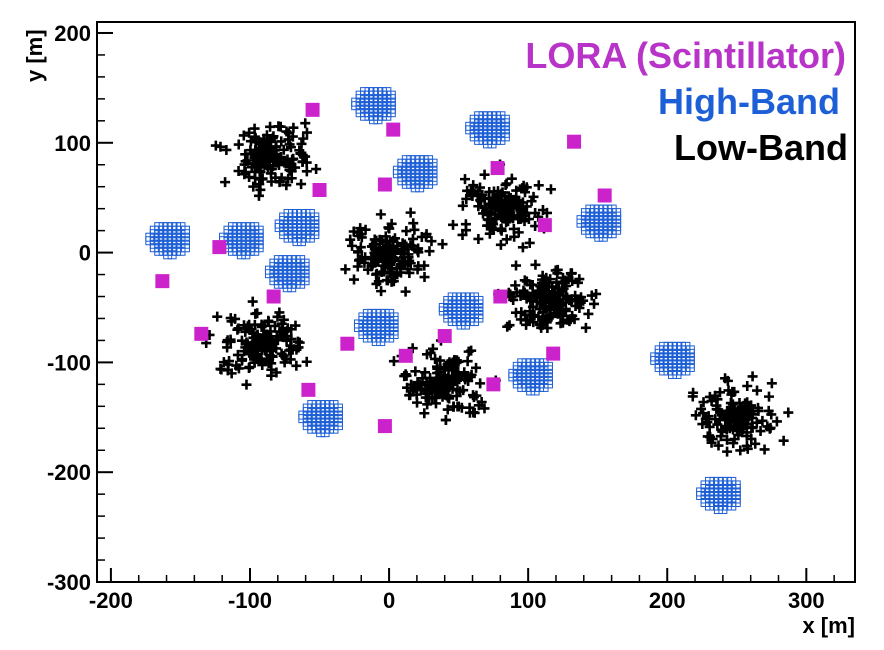 Image resolution: width=884 pixels, height=650 pixels. I want to click on y-tick-label: 0, so click(85, 253).